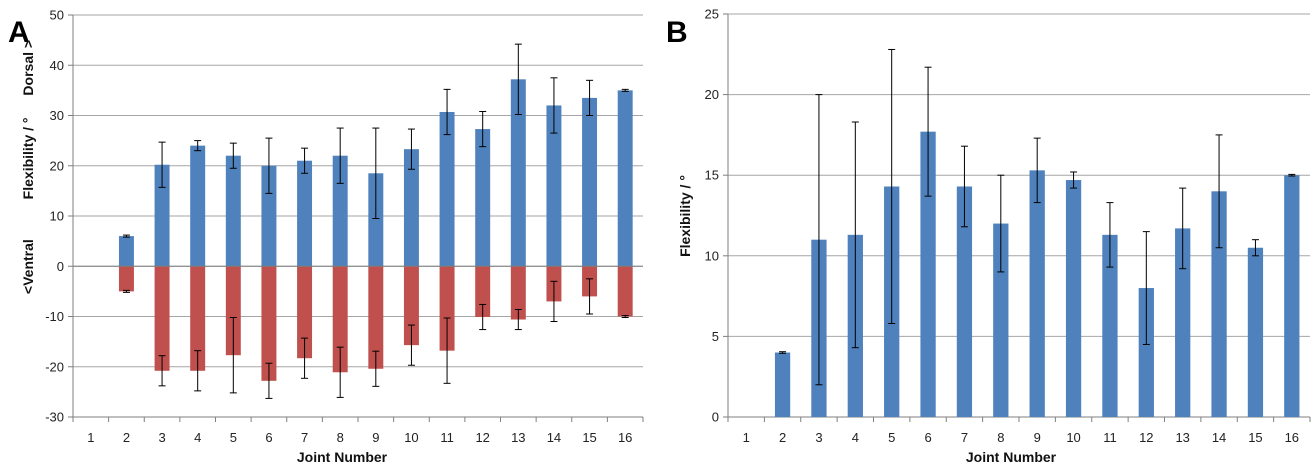 The image size is (1314, 469). What do you see at coordinates (54, 417) in the screenshot?
I see `ytick-label-a-0: -30` at bounding box center [54, 417].